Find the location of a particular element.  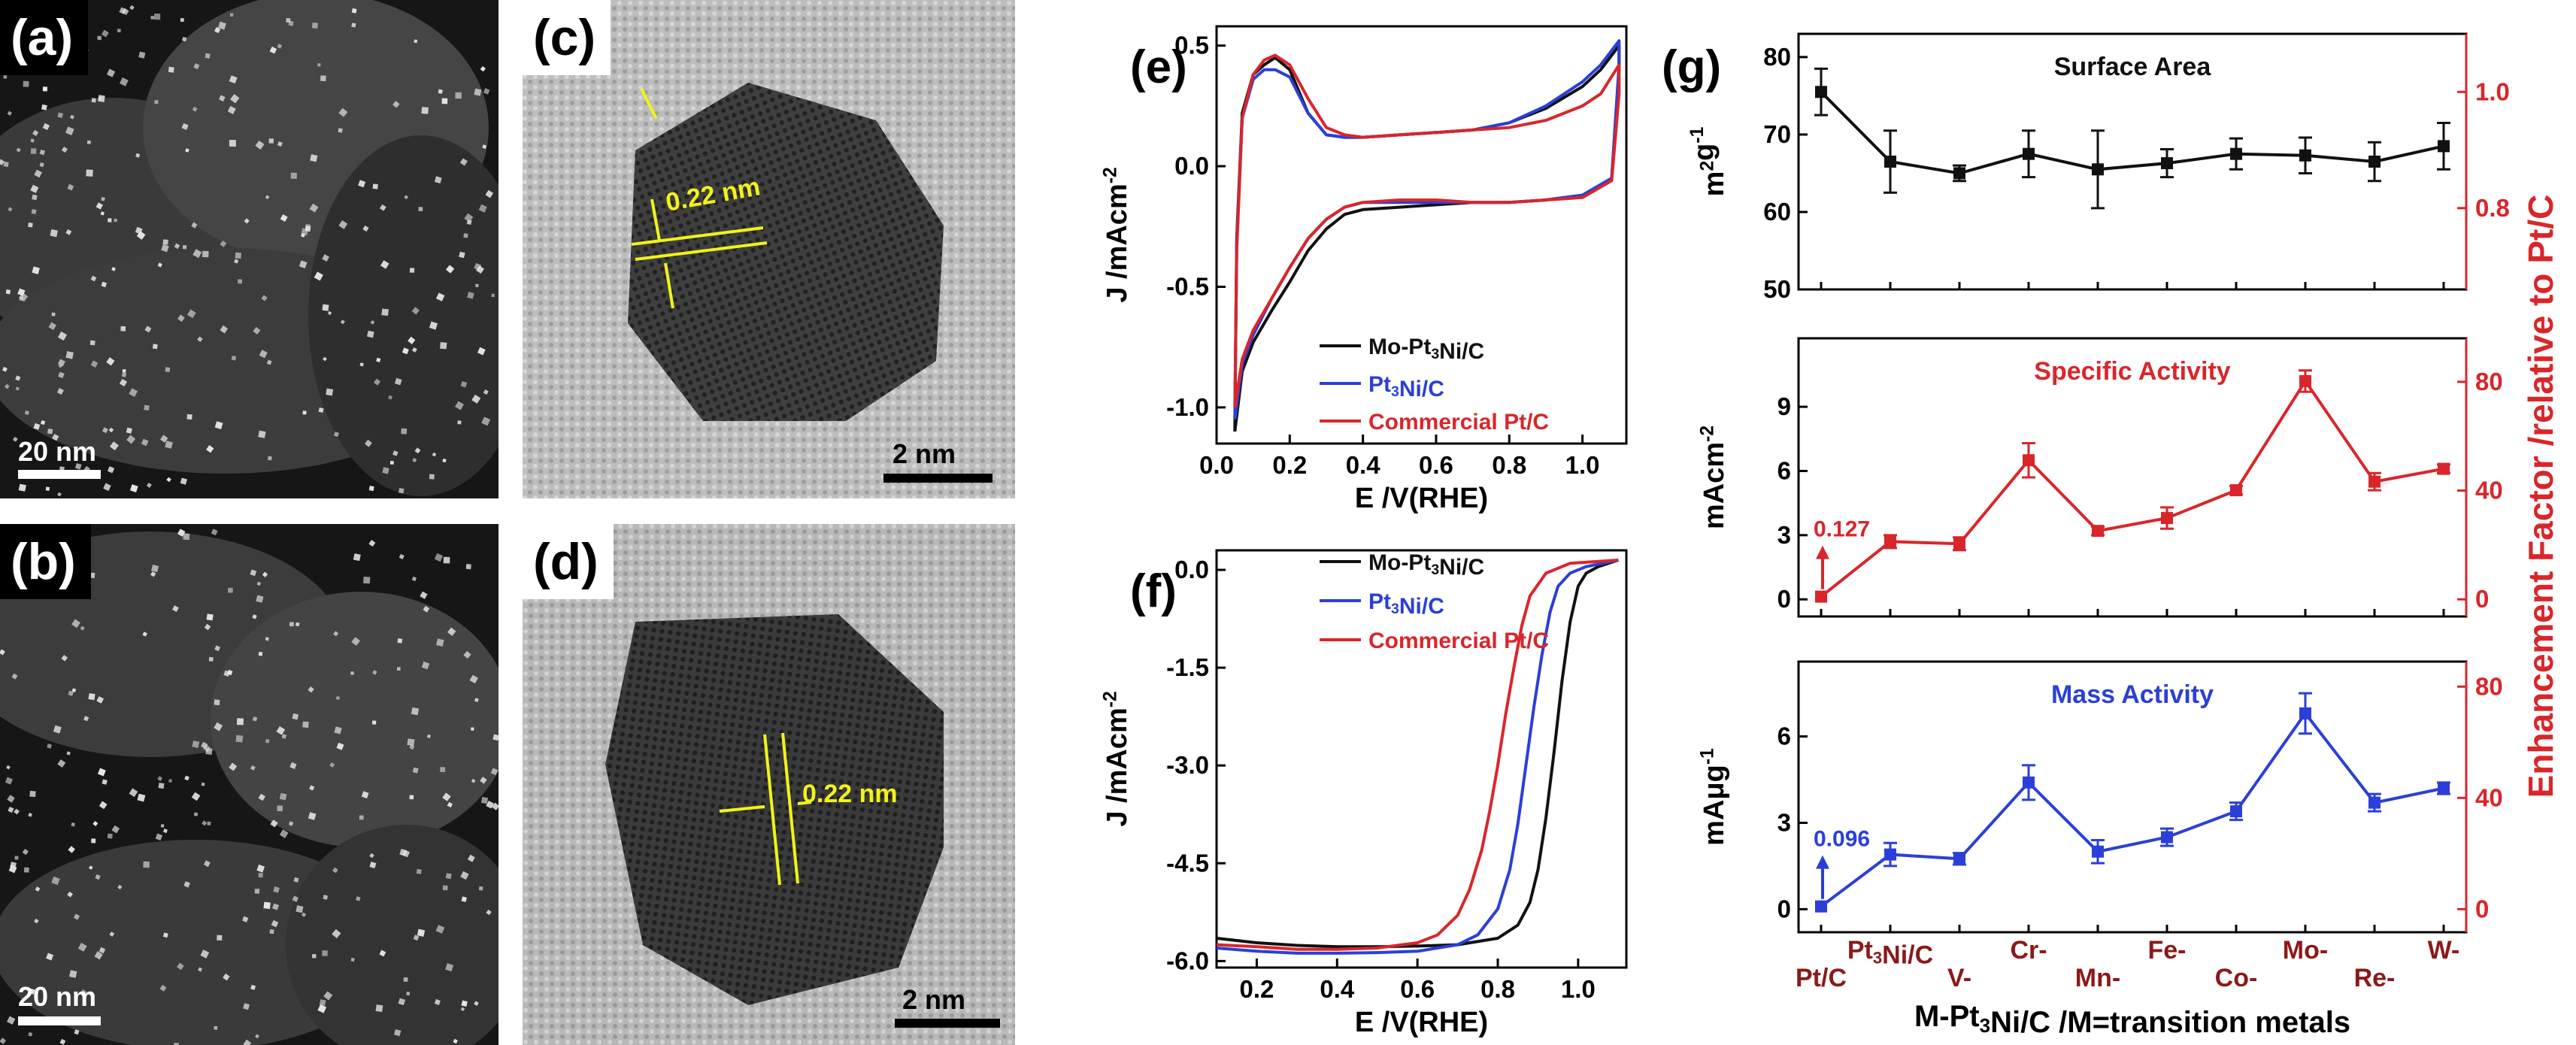

y-axis-label: mAμg-1 is located at coordinates (1713, 797).